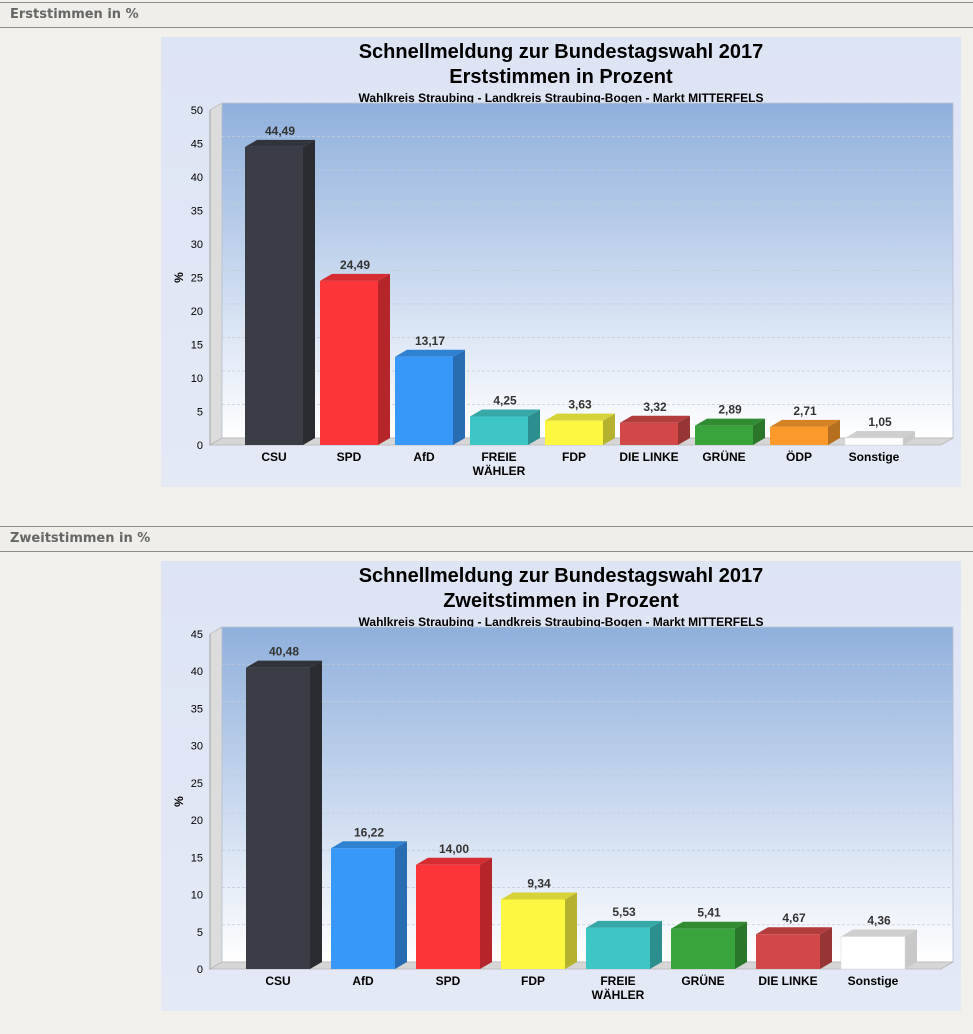 The image size is (973, 1034). What do you see at coordinates (880, 422) in the screenshot?
I see `data-label: 1,05` at bounding box center [880, 422].